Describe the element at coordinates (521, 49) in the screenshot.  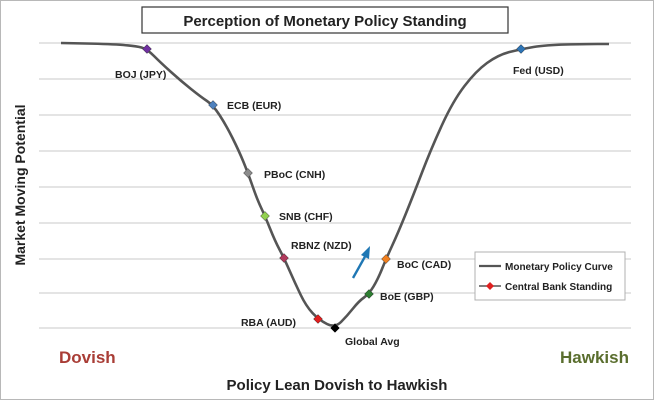
I see `marker-fed-usd` at that location.